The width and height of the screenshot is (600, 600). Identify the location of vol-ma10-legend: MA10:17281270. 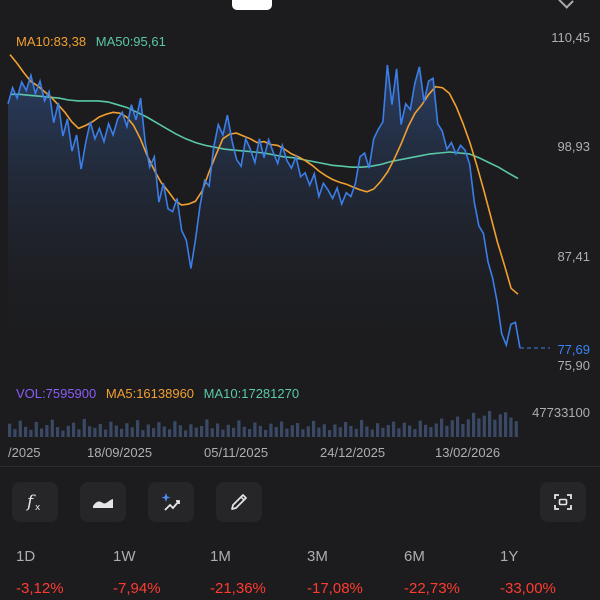
(251, 393).